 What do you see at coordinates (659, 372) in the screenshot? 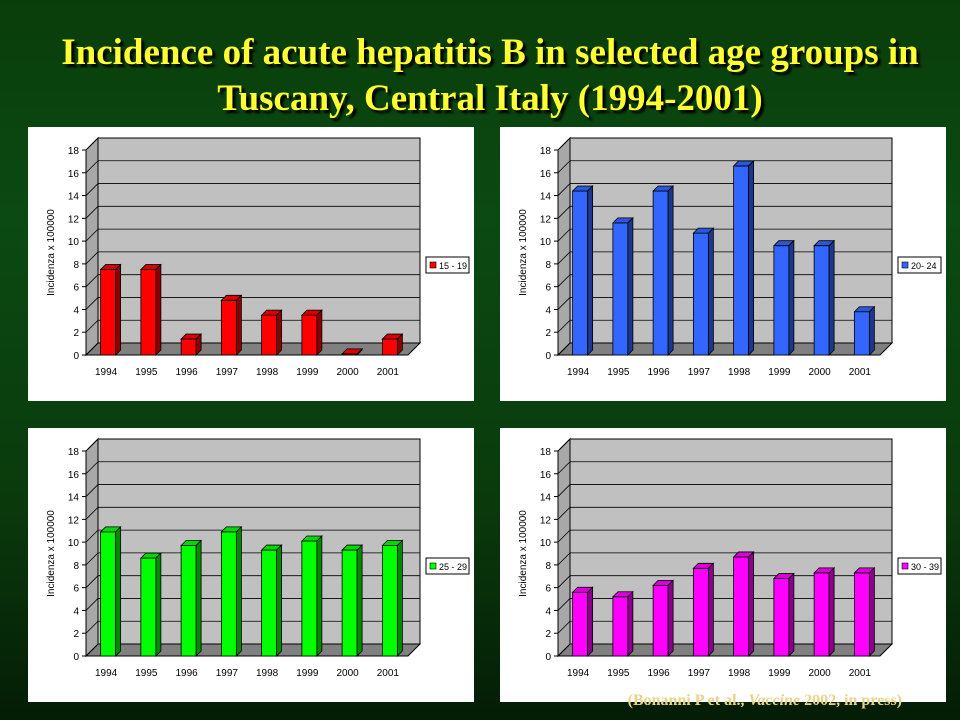
I see `x-tick-label: 1996` at bounding box center [659, 372].